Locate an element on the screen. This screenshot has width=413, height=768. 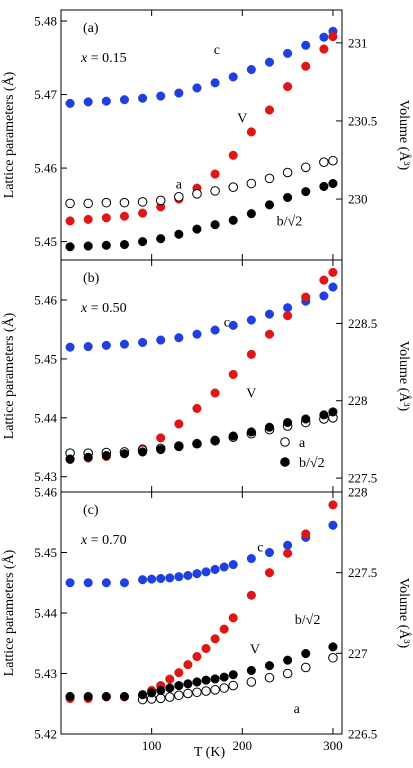
legend-marker-a is located at coordinates (285, 442).